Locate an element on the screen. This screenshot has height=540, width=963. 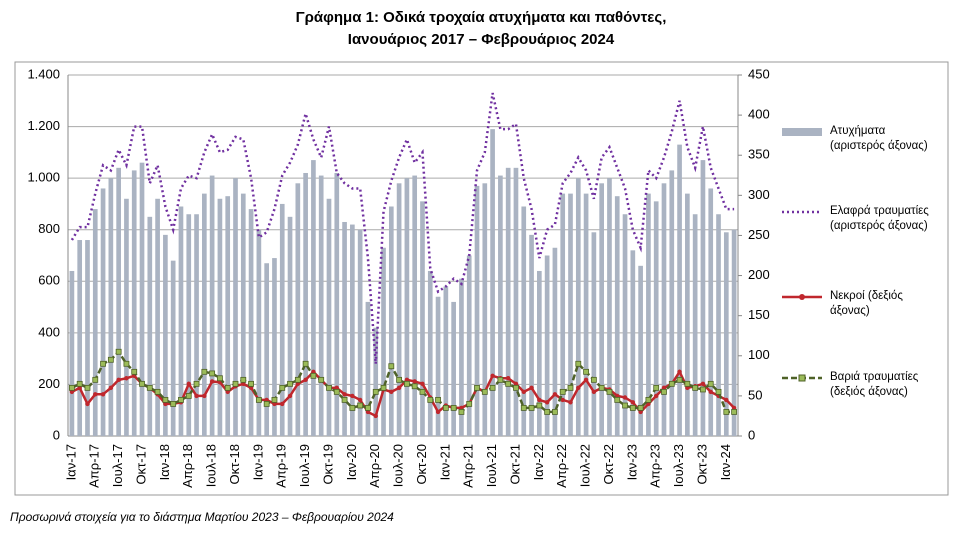
x-tick-label: Οκτ-20 is located at coordinates (421, 464).